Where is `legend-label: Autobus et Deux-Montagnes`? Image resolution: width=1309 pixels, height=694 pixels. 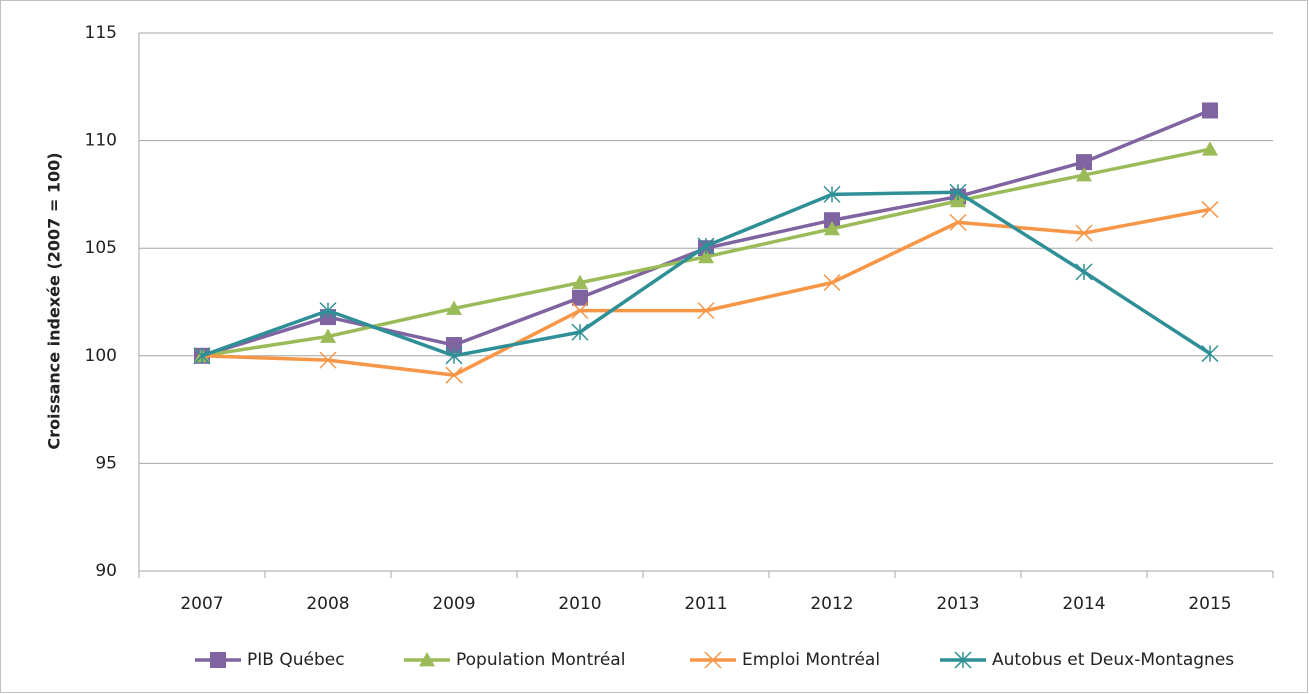 legend-label: Autobus et Deux-Montagnes is located at coordinates (1113, 660).